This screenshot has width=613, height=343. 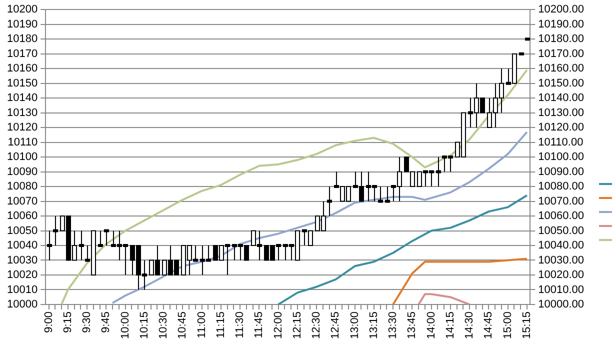 I want to click on x-tick-label: 11:30, so click(x=240, y=324).